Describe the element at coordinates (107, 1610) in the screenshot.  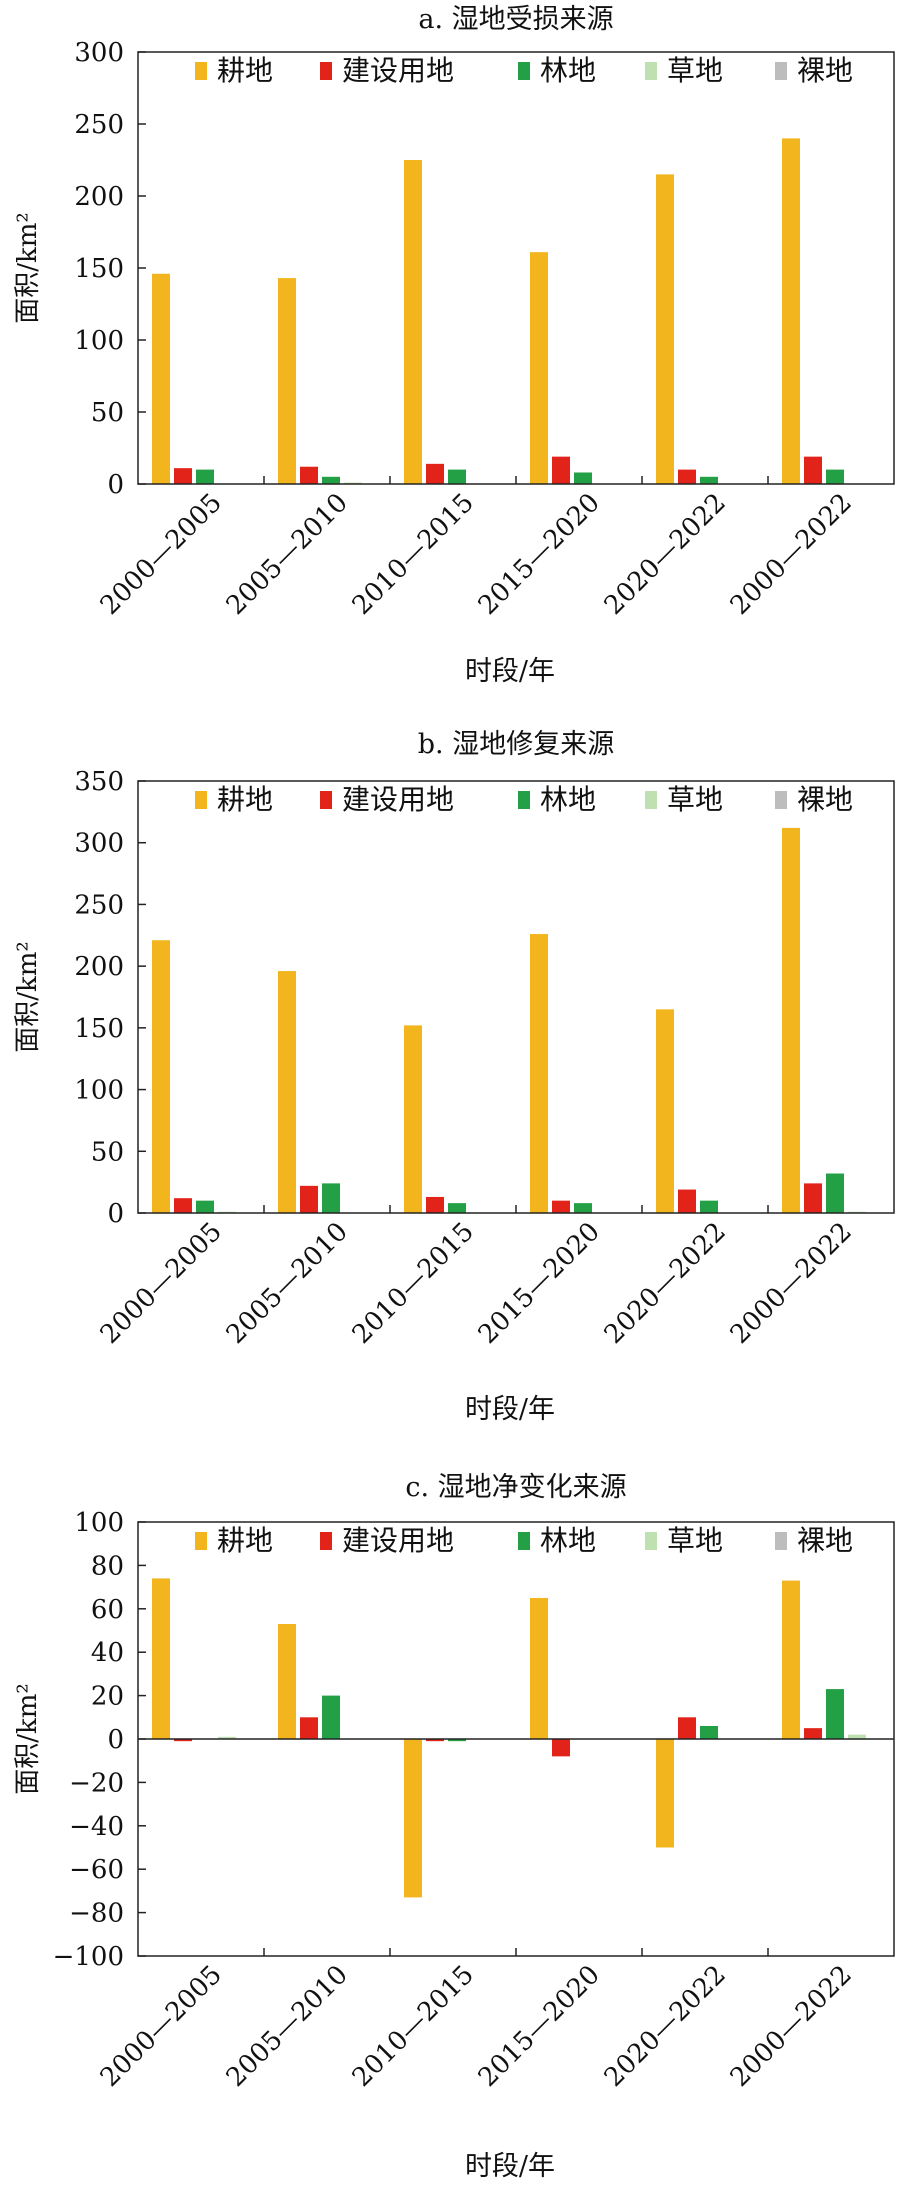
I see `y-tick-label: 60` at that location.